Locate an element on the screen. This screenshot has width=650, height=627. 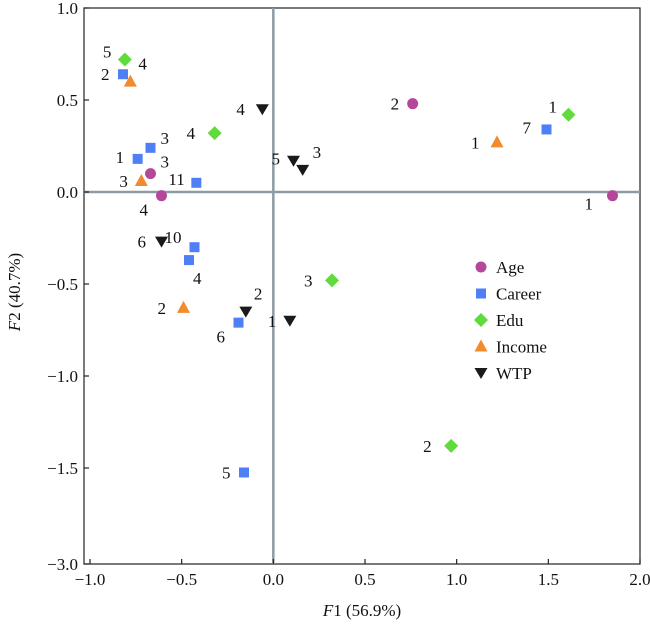
legend: Age Career Edu Income WTP is located at coordinates (510, 320).